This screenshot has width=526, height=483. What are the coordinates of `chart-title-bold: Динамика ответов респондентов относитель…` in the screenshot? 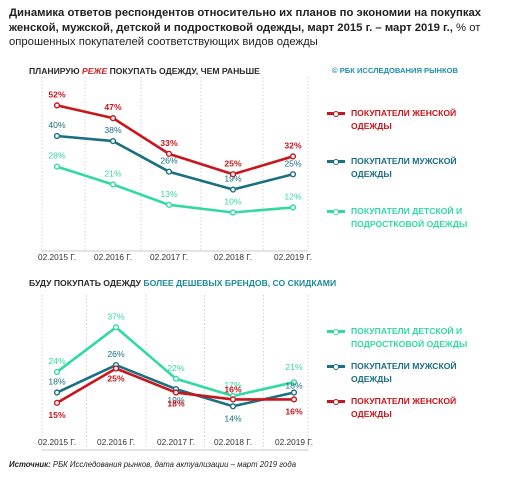 It's located at (245, 20).